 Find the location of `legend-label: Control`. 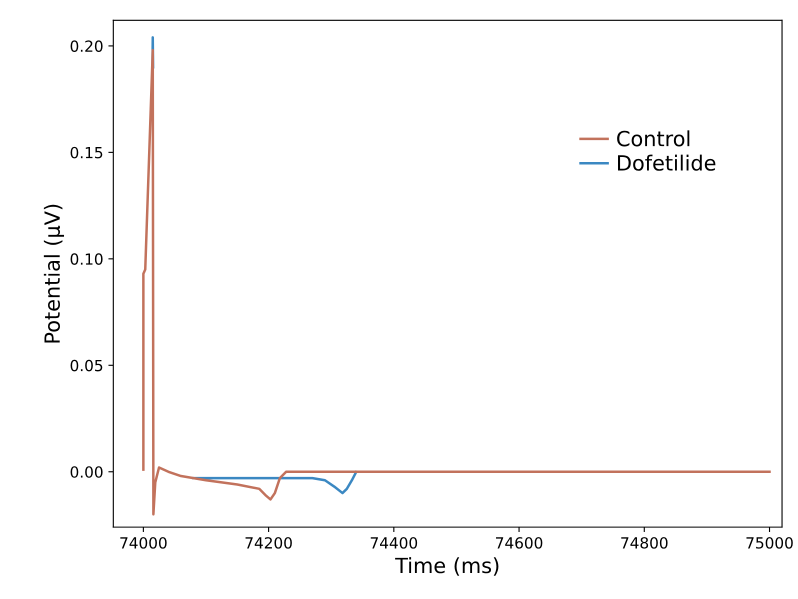

legend-label: Control is located at coordinates (653, 138).